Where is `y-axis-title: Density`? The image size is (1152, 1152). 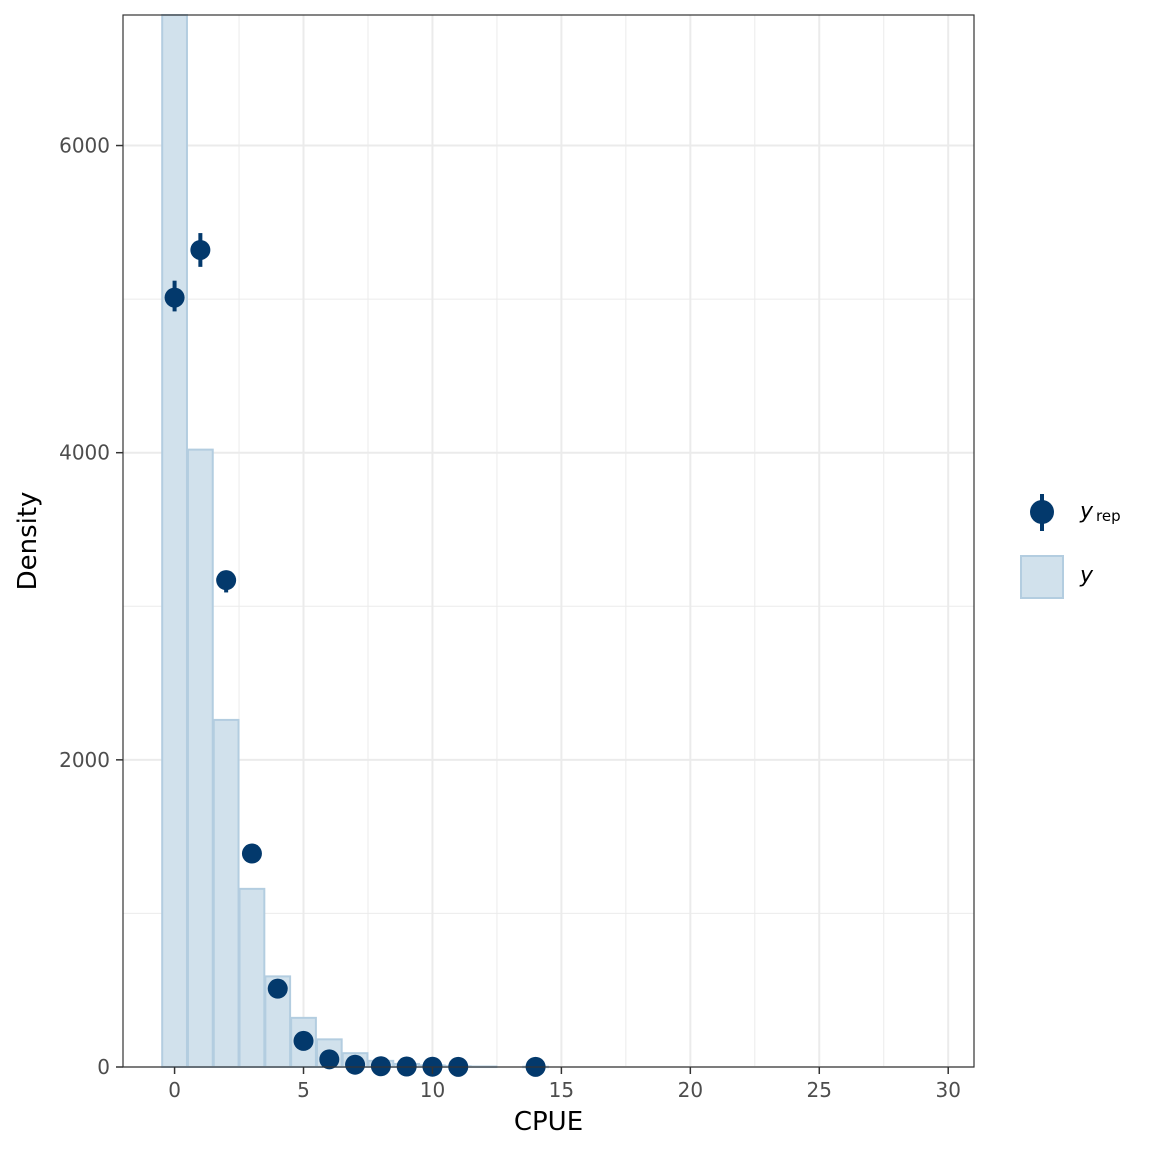 y-axis-title: Density is located at coordinates (28, 541).